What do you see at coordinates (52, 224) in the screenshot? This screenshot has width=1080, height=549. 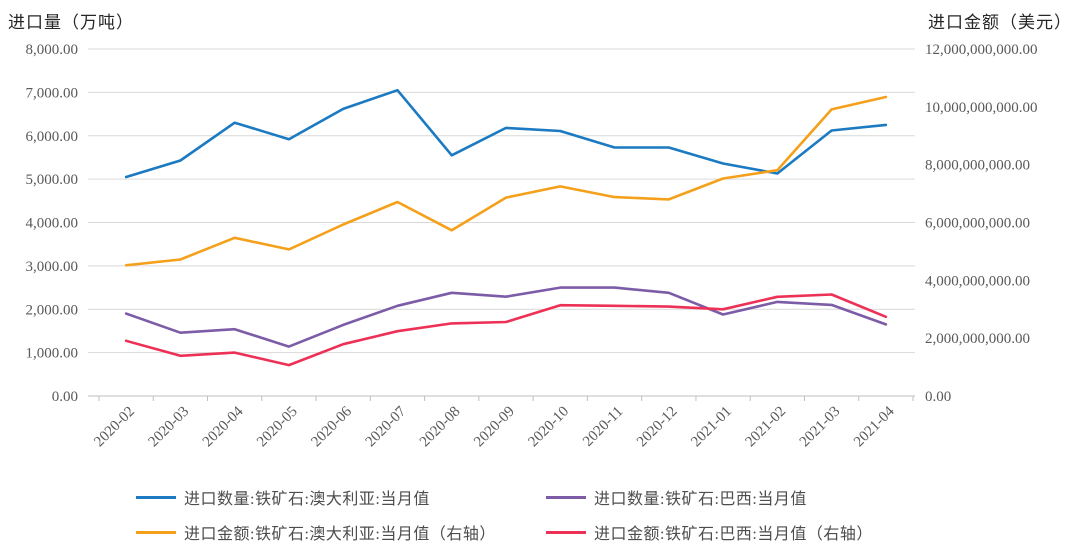 I see `left-axis-tick-label: 4,000.00` at bounding box center [52, 224].